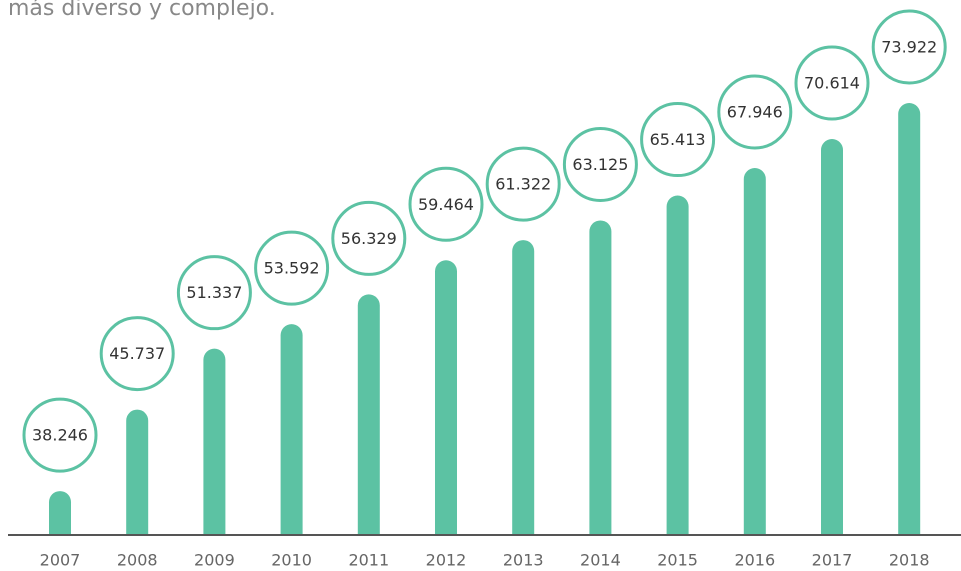  I want to click on value-label: 67.946, so click(755, 112).